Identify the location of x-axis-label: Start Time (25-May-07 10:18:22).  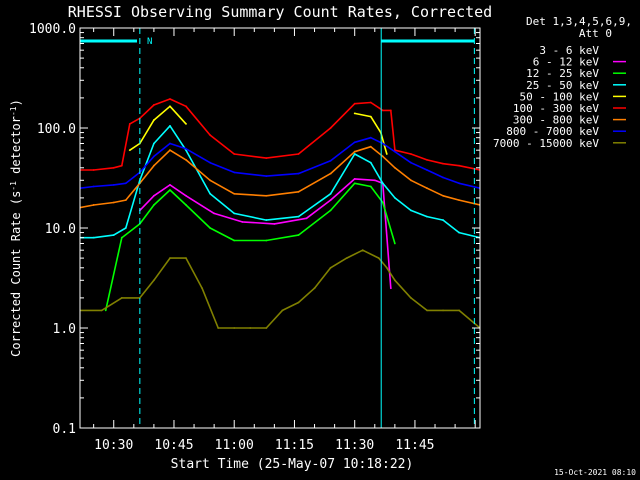
(292, 464).